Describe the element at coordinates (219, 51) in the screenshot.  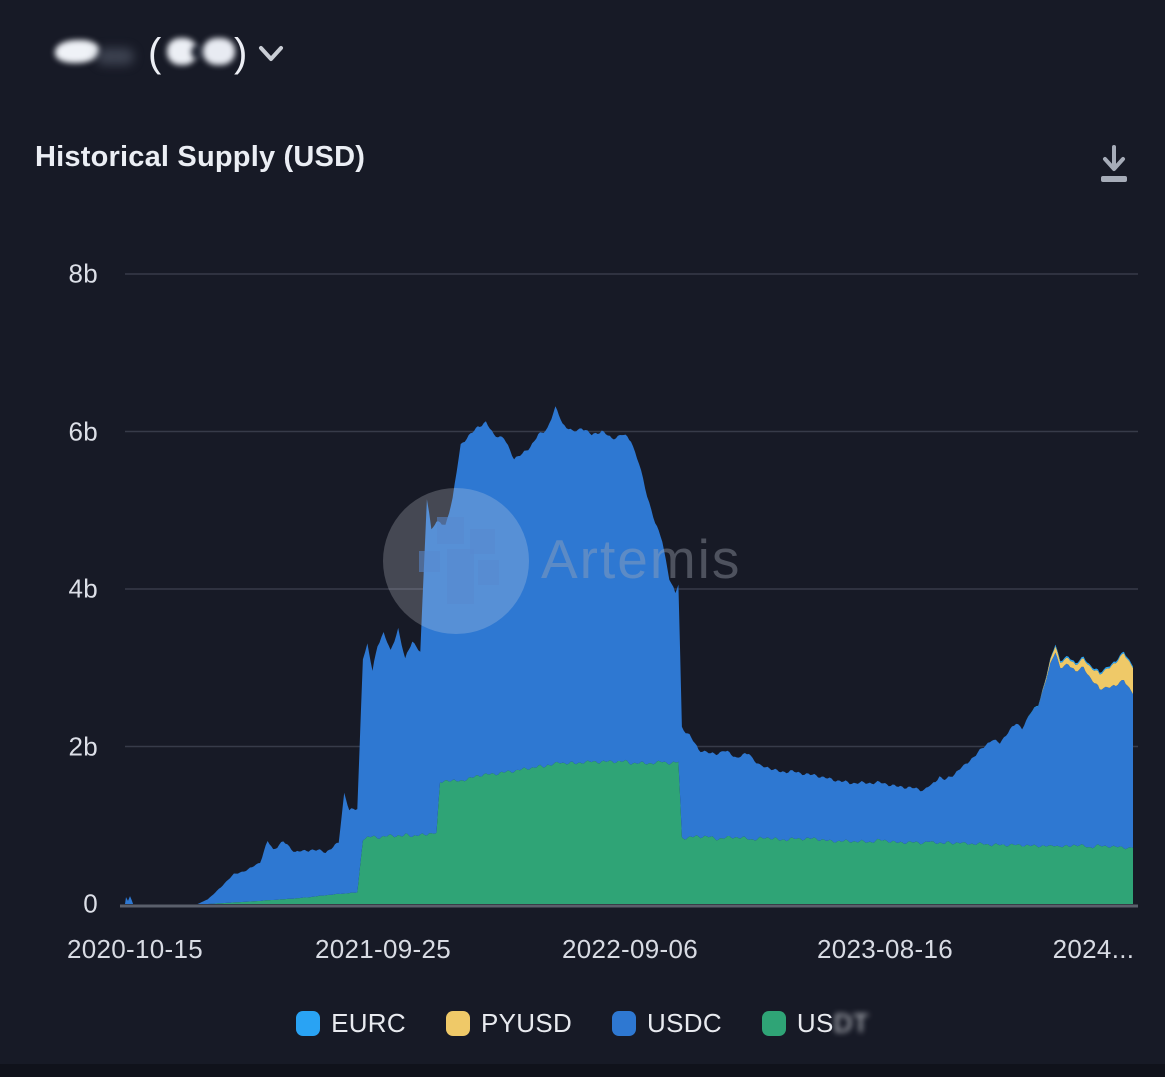
I see `ticker-blurred` at that location.